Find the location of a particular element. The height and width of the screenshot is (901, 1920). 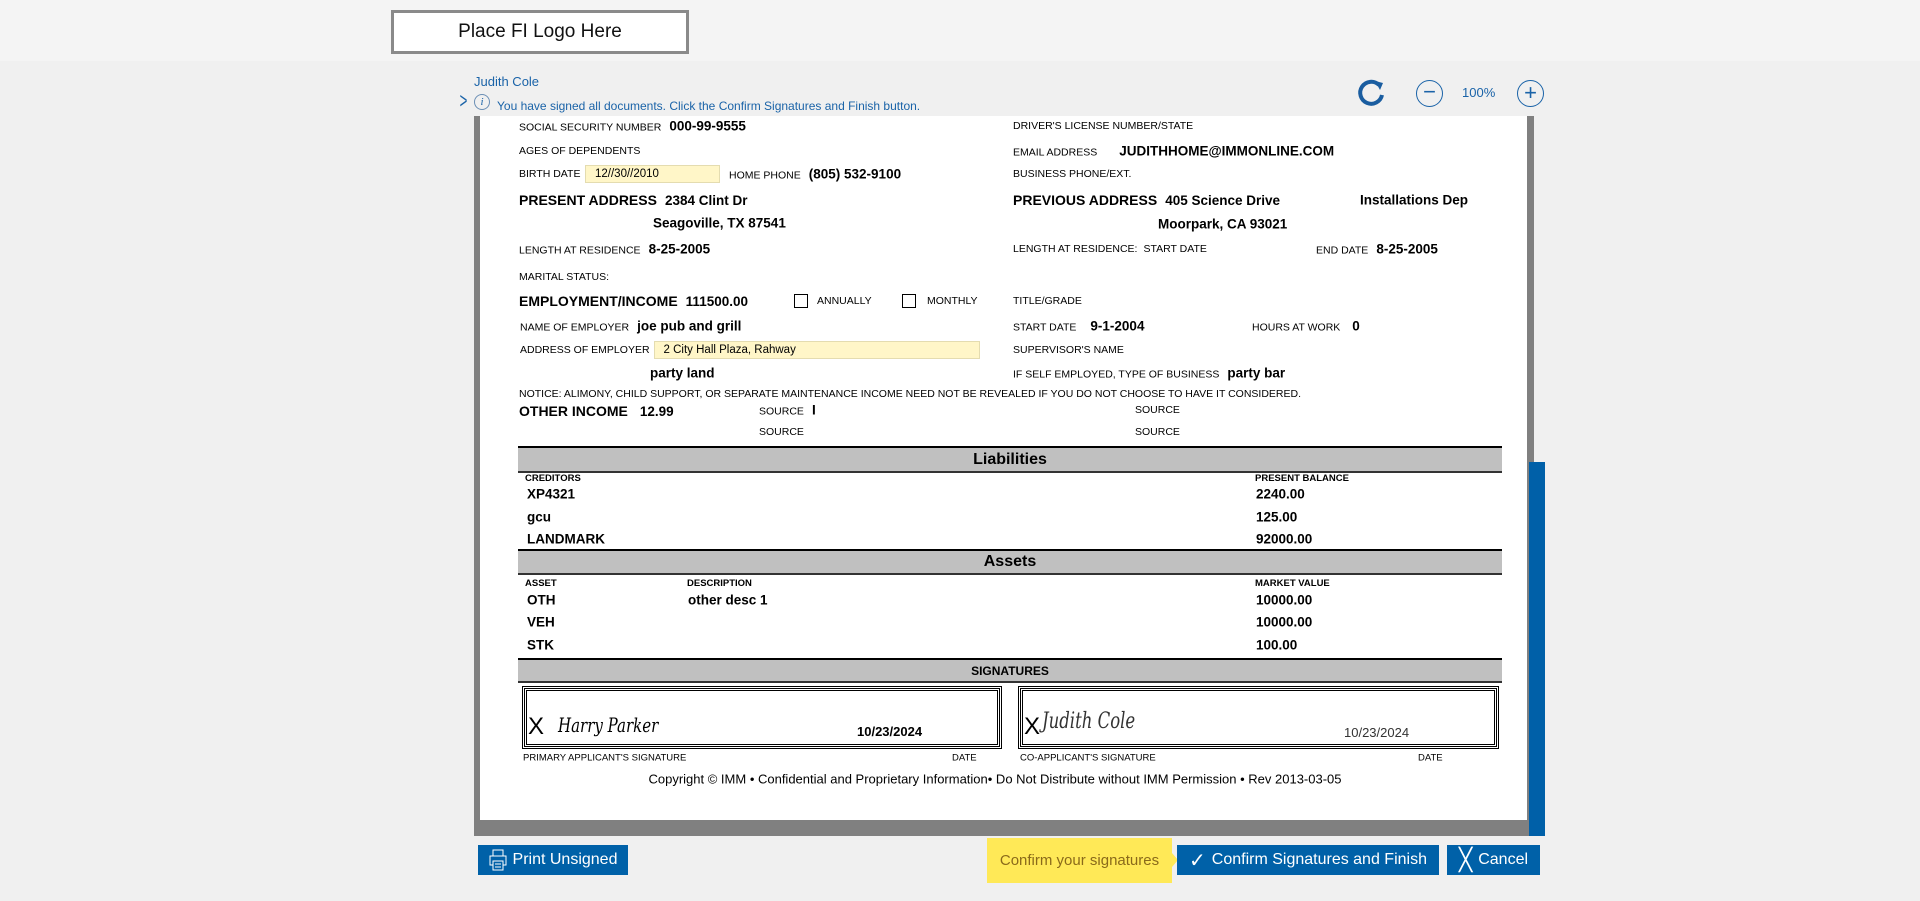

asset-type: VEH is located at coordinates (541, 622).